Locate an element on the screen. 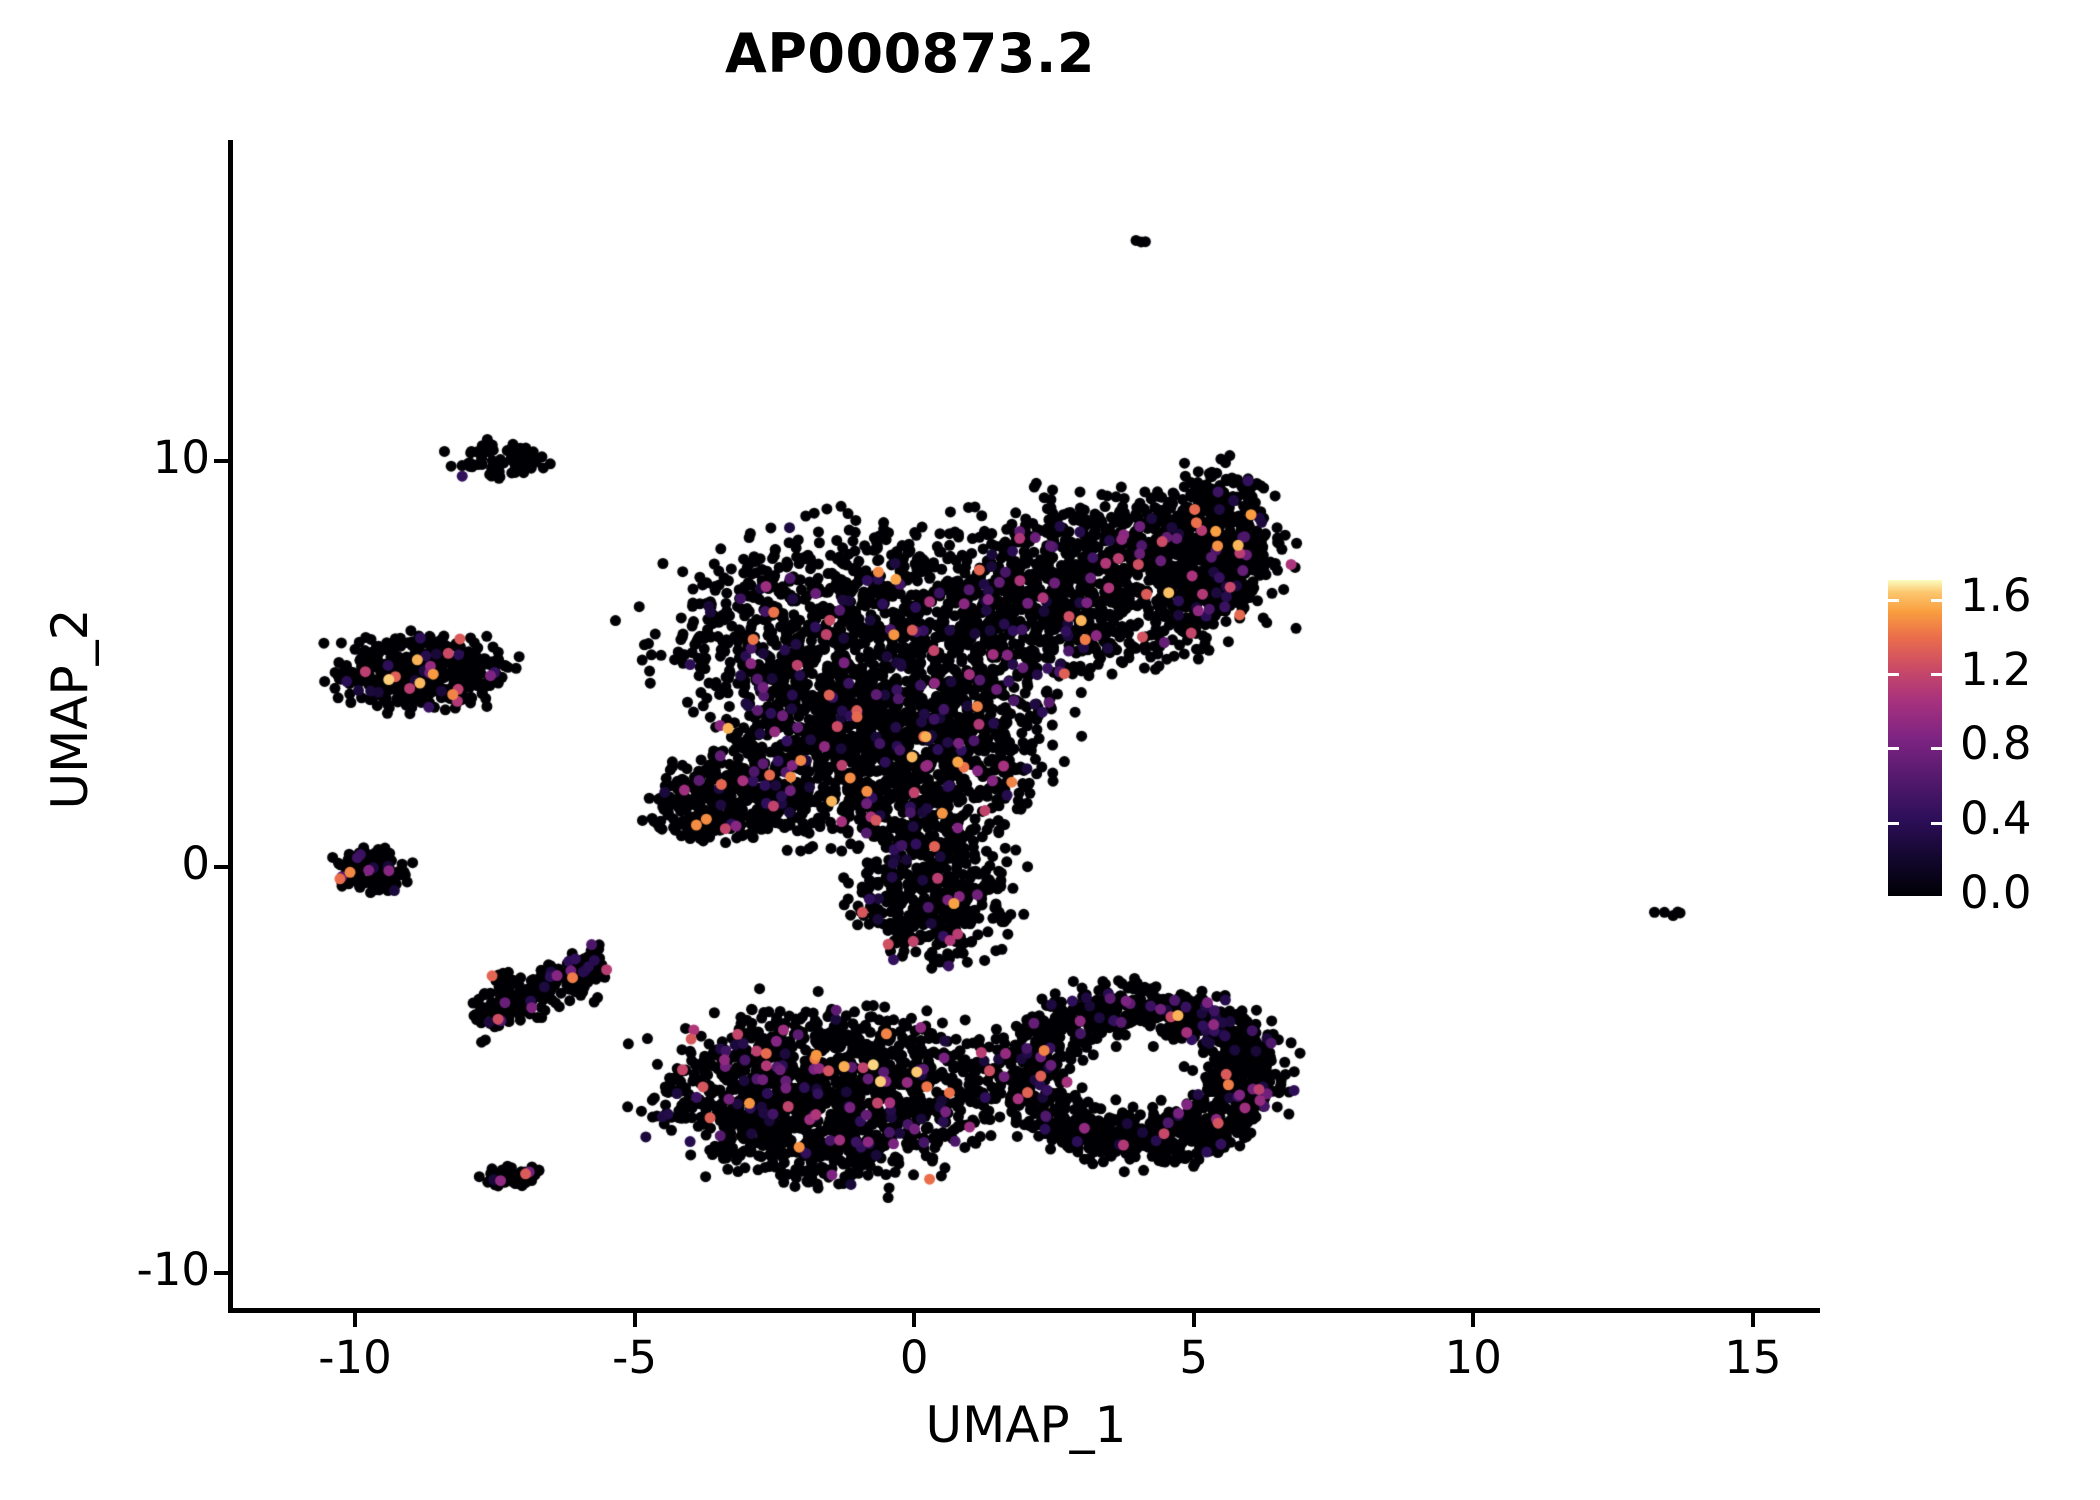 Image resolution: width=2100 pixels, height=1500 pixels. colorbar-tick-label: 1.2 is located at coordinates (1996, 669).